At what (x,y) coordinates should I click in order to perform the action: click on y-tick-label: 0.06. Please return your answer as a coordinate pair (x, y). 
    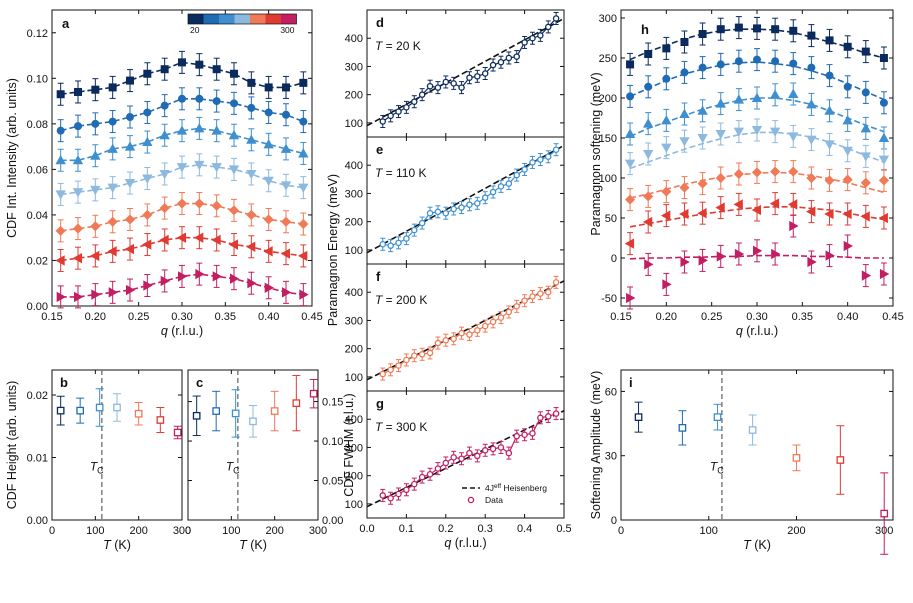
    Looking at the image, I should click on (37, 170).